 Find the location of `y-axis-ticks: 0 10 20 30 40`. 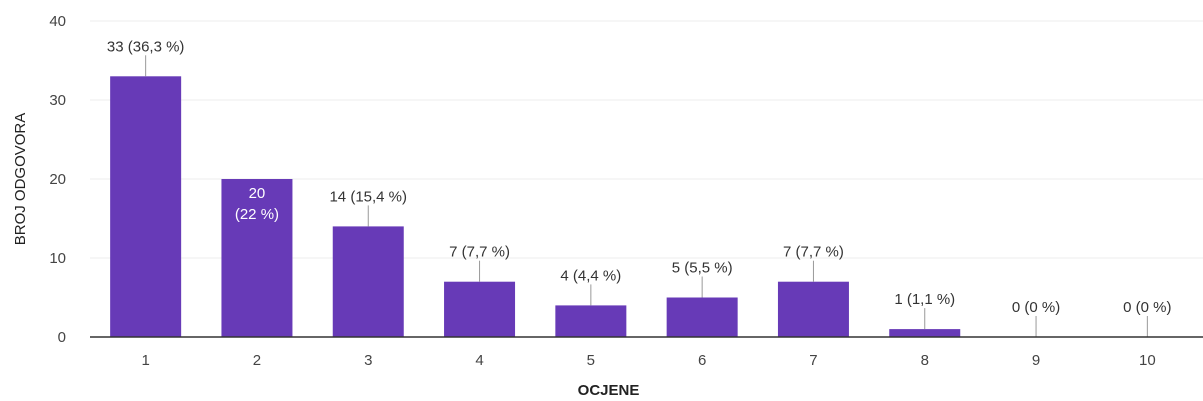

y-axis-ticks: 0 10 20 30 40 is located at coordinates (57, 179).